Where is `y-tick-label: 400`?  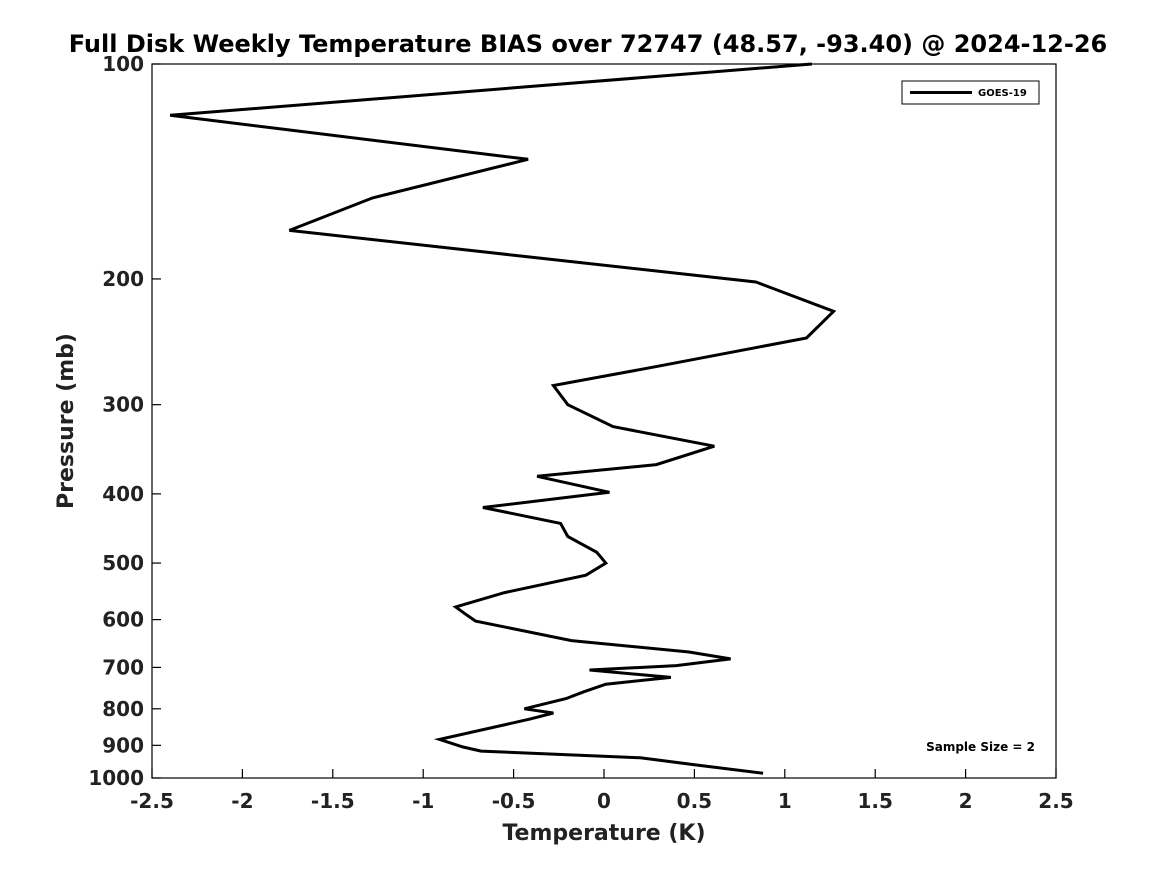
y-tick-label: 400 is located at coordinates (123, 494).